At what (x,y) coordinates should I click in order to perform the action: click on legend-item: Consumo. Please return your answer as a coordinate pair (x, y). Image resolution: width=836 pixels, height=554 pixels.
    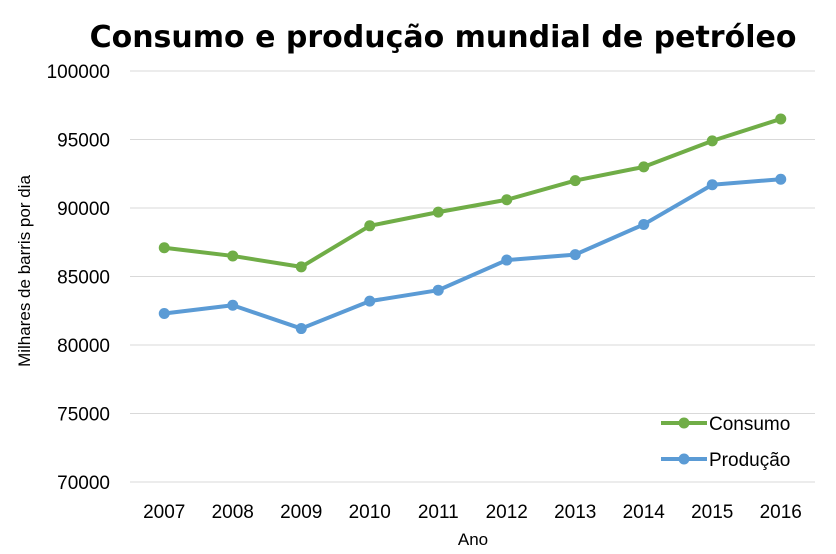
    Looking at the image, I should click on (725, 424).